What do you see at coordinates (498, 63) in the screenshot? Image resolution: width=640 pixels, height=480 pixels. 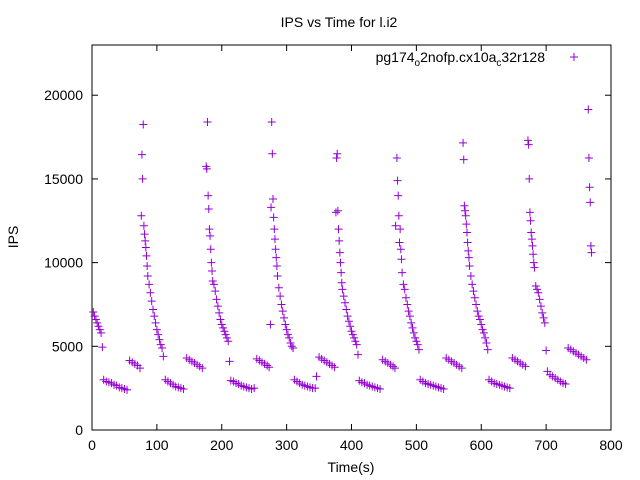 I see `legend-label-part: c` at bounding box center [498, 63].